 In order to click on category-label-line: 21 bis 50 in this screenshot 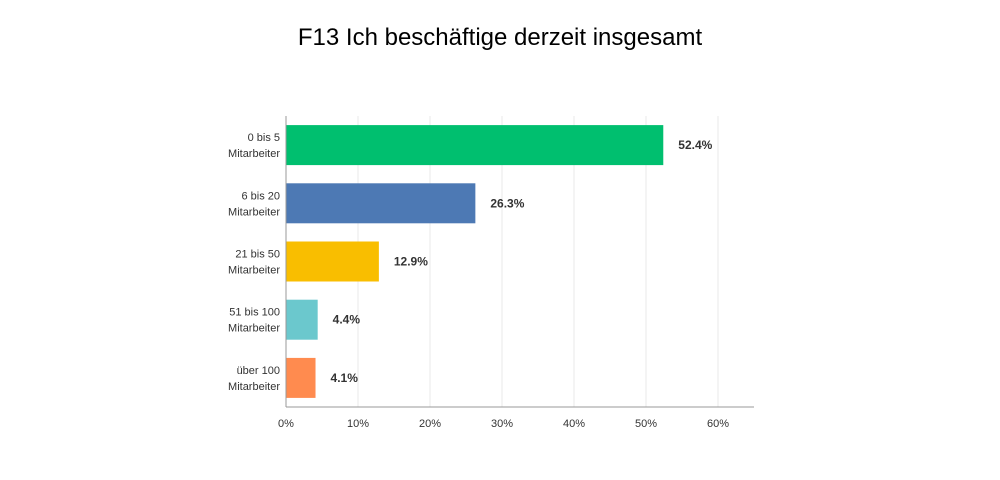, I will do `click(257, 255)`.